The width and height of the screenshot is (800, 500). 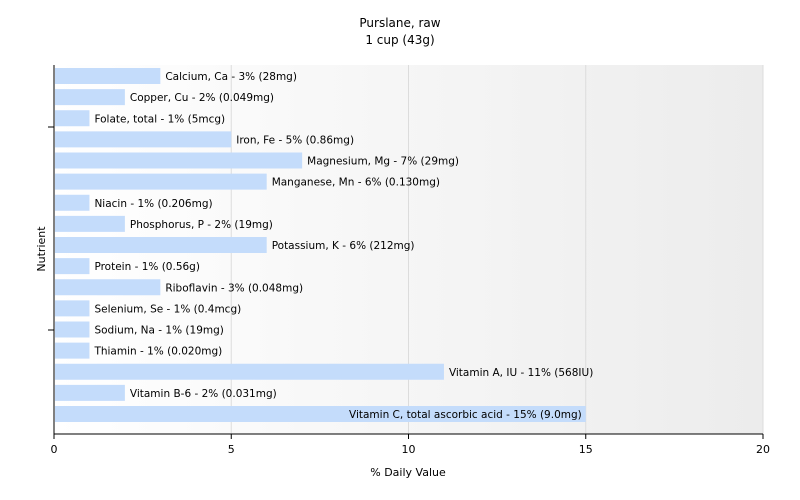 I want to click on bar-label: Potassium, K - 6% (212mg), so click(x=343, y=246).